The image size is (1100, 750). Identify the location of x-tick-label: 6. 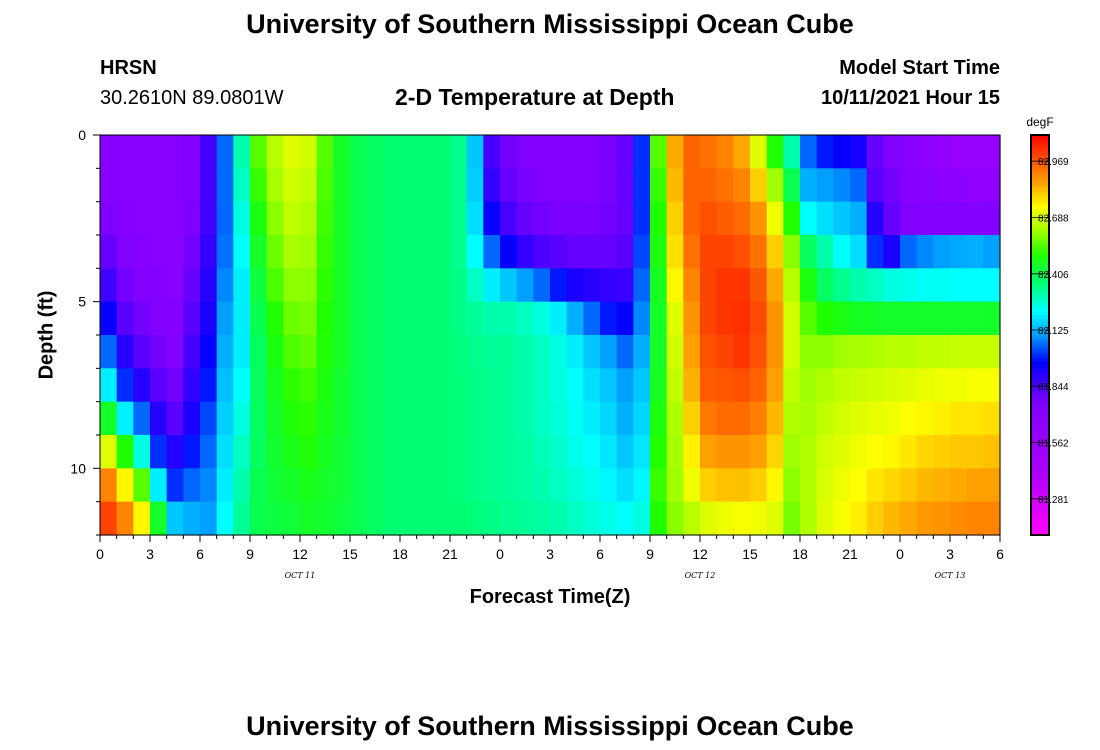
(1000, 554).